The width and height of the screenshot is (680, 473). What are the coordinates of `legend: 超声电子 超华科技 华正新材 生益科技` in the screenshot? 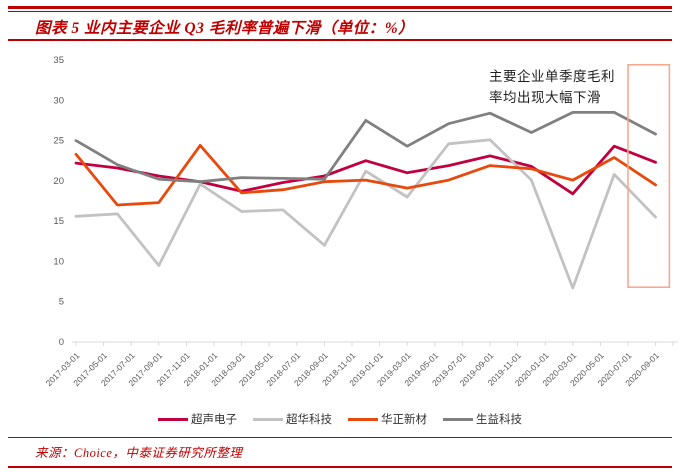 It's located at (340, 419).